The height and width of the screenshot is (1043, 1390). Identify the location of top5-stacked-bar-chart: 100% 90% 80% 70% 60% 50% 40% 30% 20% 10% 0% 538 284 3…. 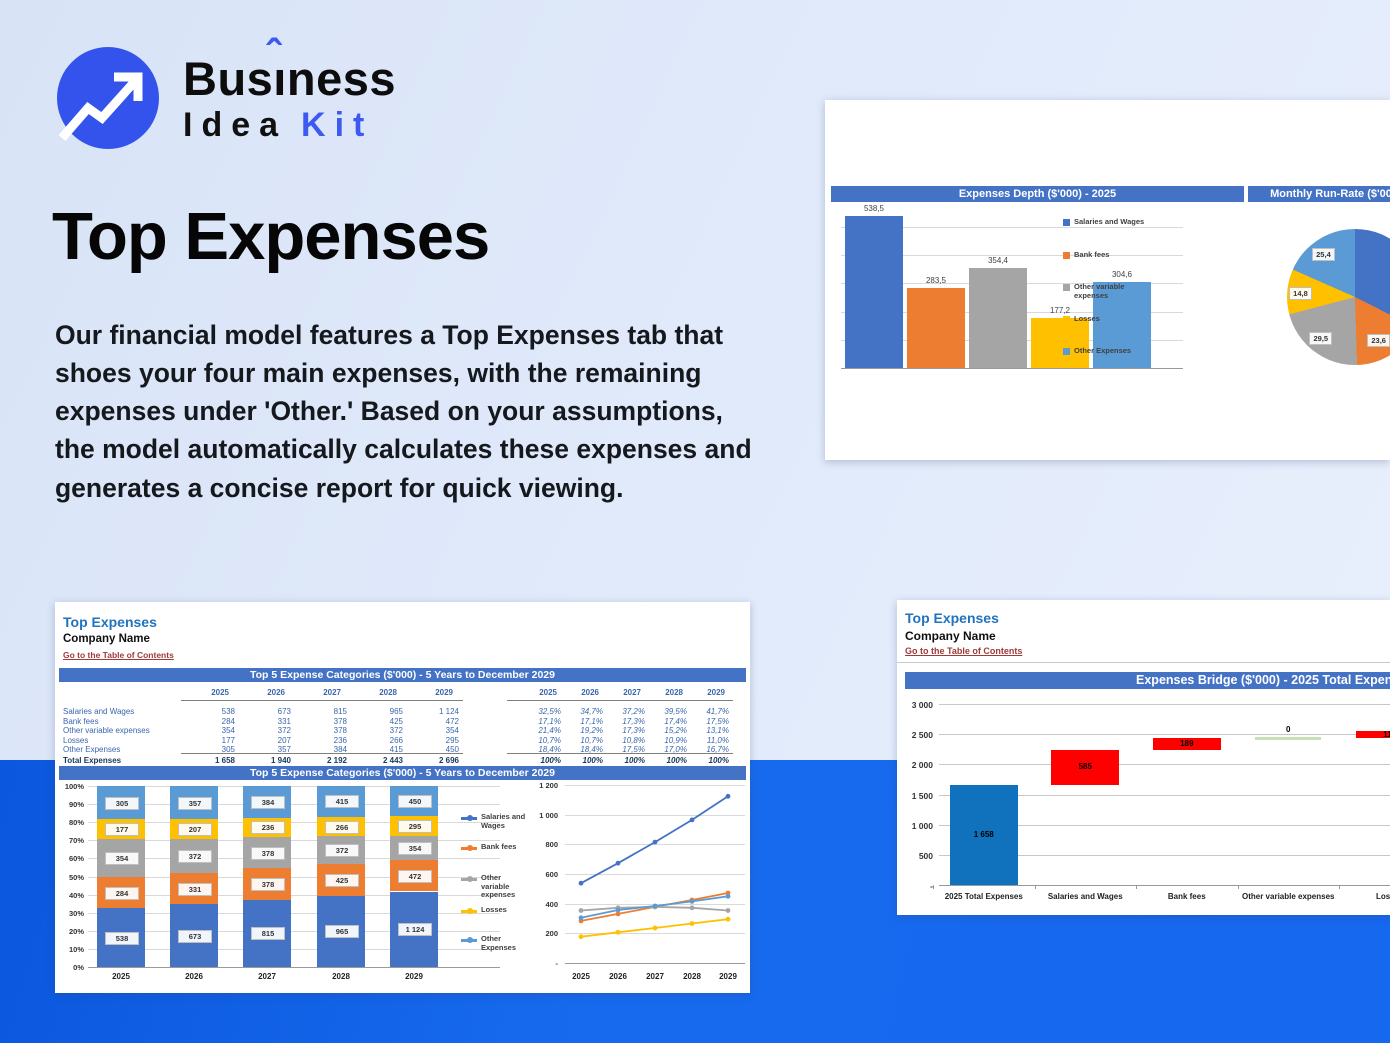
(285, 882).